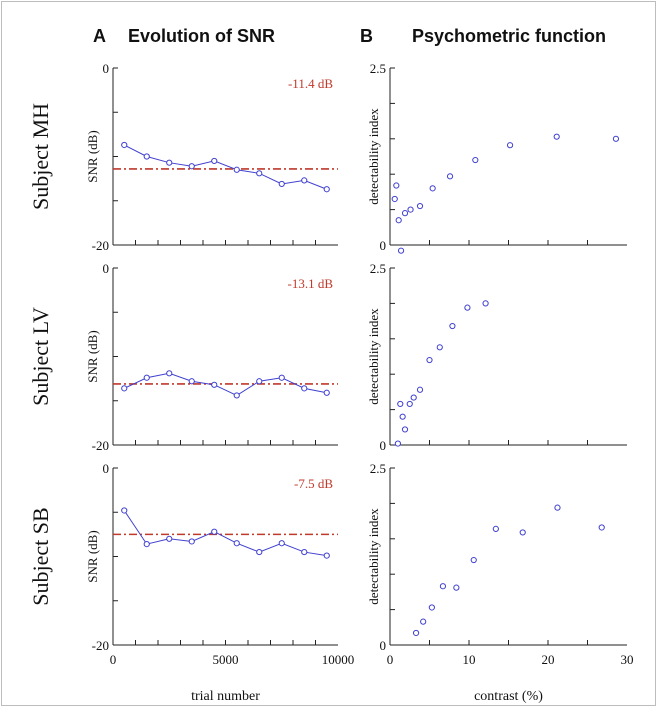 The height and width of the screenshot is (714, 659). I want to click on x-tick-label-b-3-1: 10, so click(469, 659).